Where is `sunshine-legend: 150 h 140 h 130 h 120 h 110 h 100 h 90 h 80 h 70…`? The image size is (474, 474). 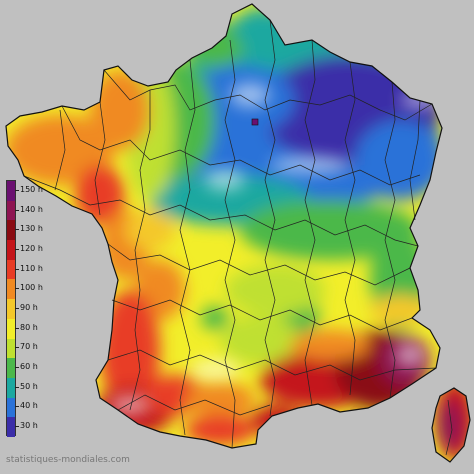
sunshine-legend: 150 h 140 h 130 h 120 h 110 h 100 h 90 h 80 h 70… is located at coordinates (29, 309).